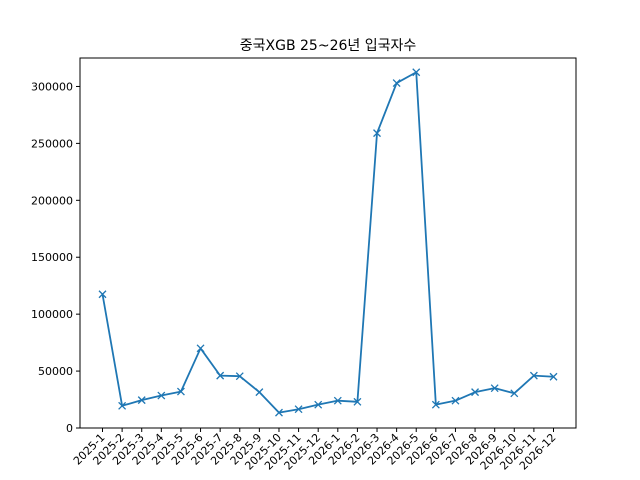  I want to click on y-tick-label: 250000, so click(52, 143).